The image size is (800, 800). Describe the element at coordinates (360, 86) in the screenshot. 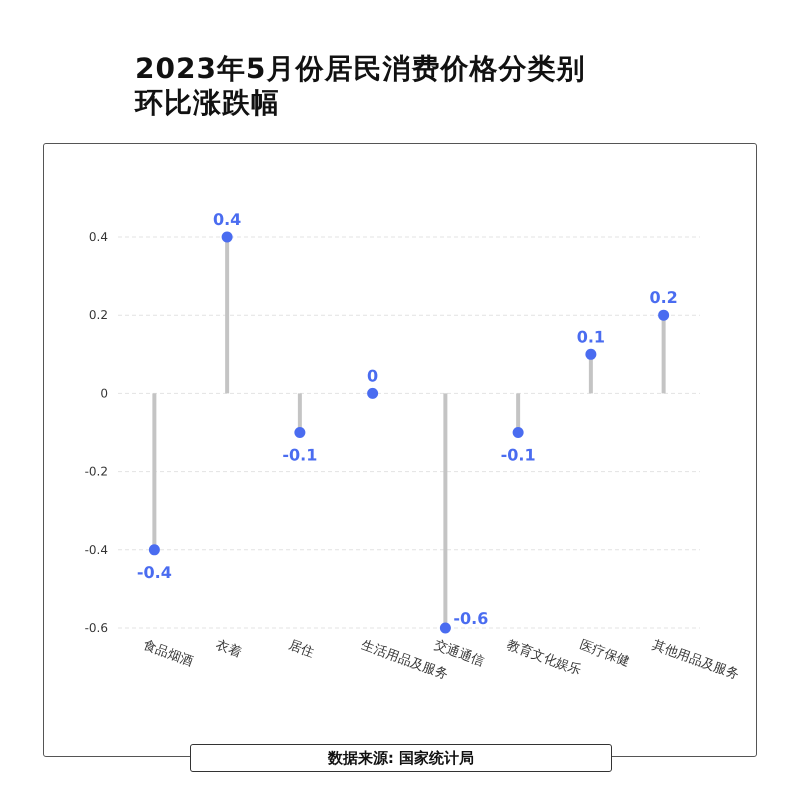

I see `chart-title: 2023年5月份居民消费价格分类别环比涨跌幅` at that location.